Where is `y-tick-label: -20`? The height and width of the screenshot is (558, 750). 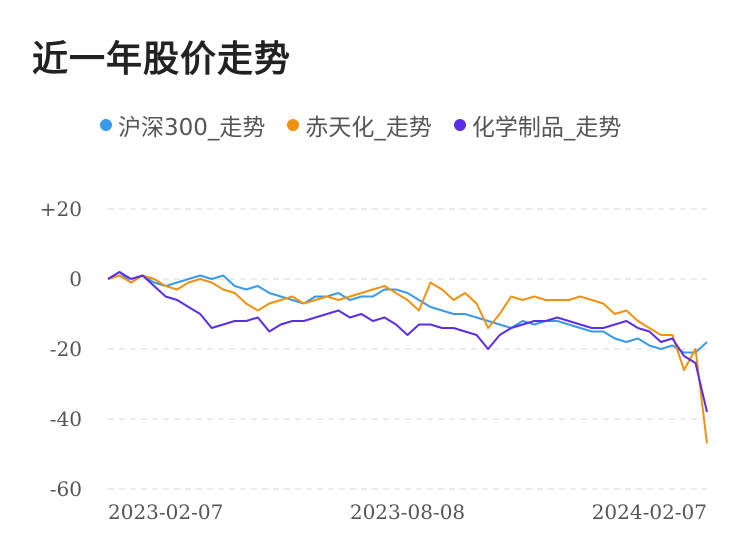 y-tick-label: -20 is located at coordinates (66, 349).